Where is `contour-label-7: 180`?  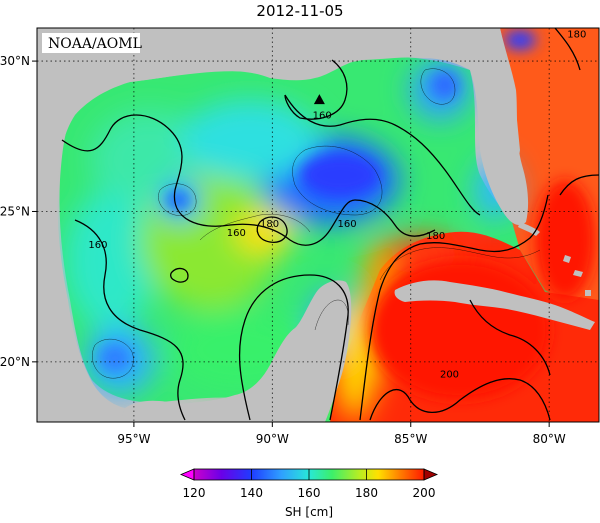
contour-label-7: 180 is located at coordinates (576, 35).